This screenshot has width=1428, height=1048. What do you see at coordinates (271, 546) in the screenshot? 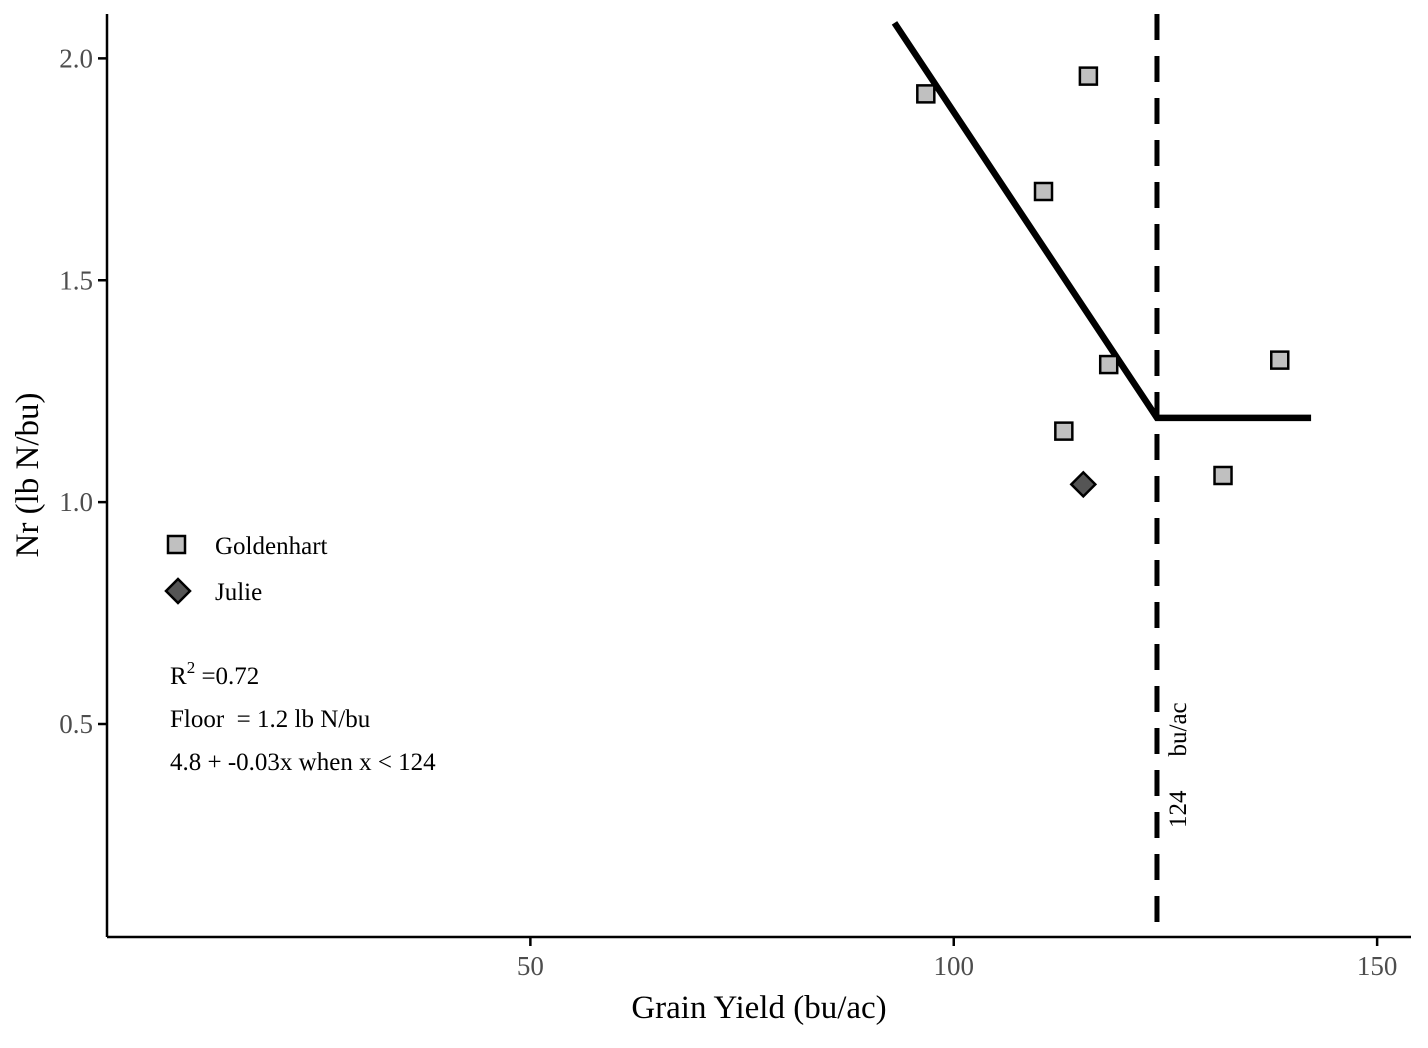
I see `legend-label-goldenhart: Goldenhart` at bounding box center [271, 546].